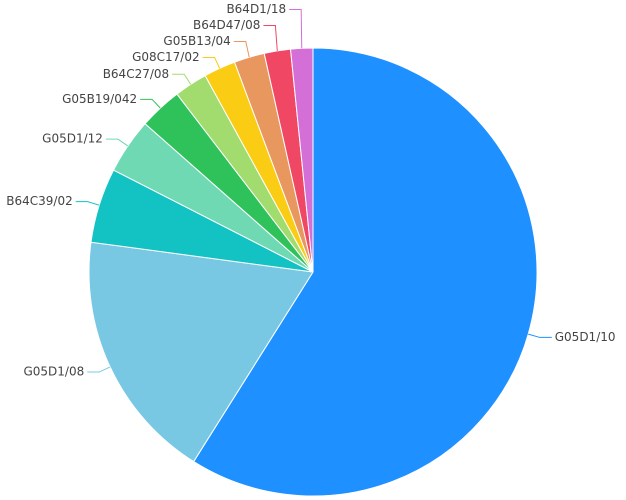 The height and width of the screenshot is (500, 626). I want to click on slice-label: B64C39/02, so click(39, 201).